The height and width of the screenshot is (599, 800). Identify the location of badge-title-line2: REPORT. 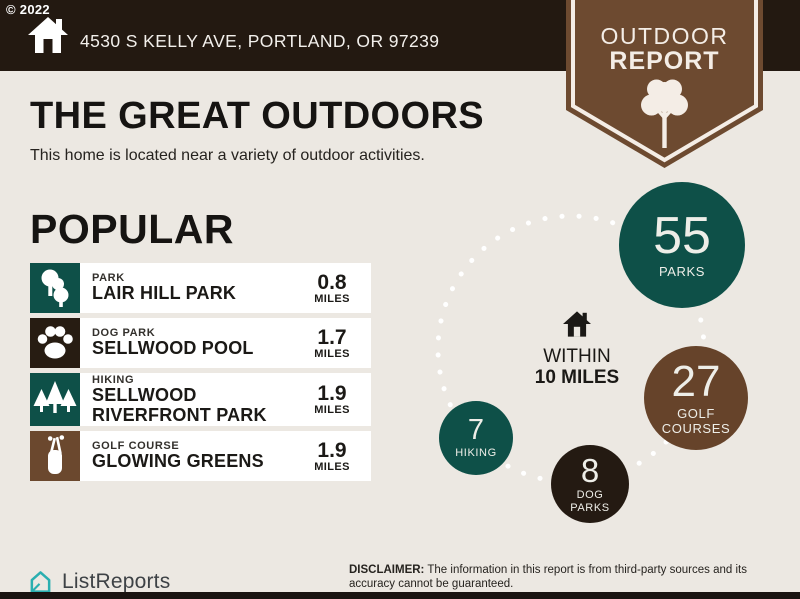
(664, 61).